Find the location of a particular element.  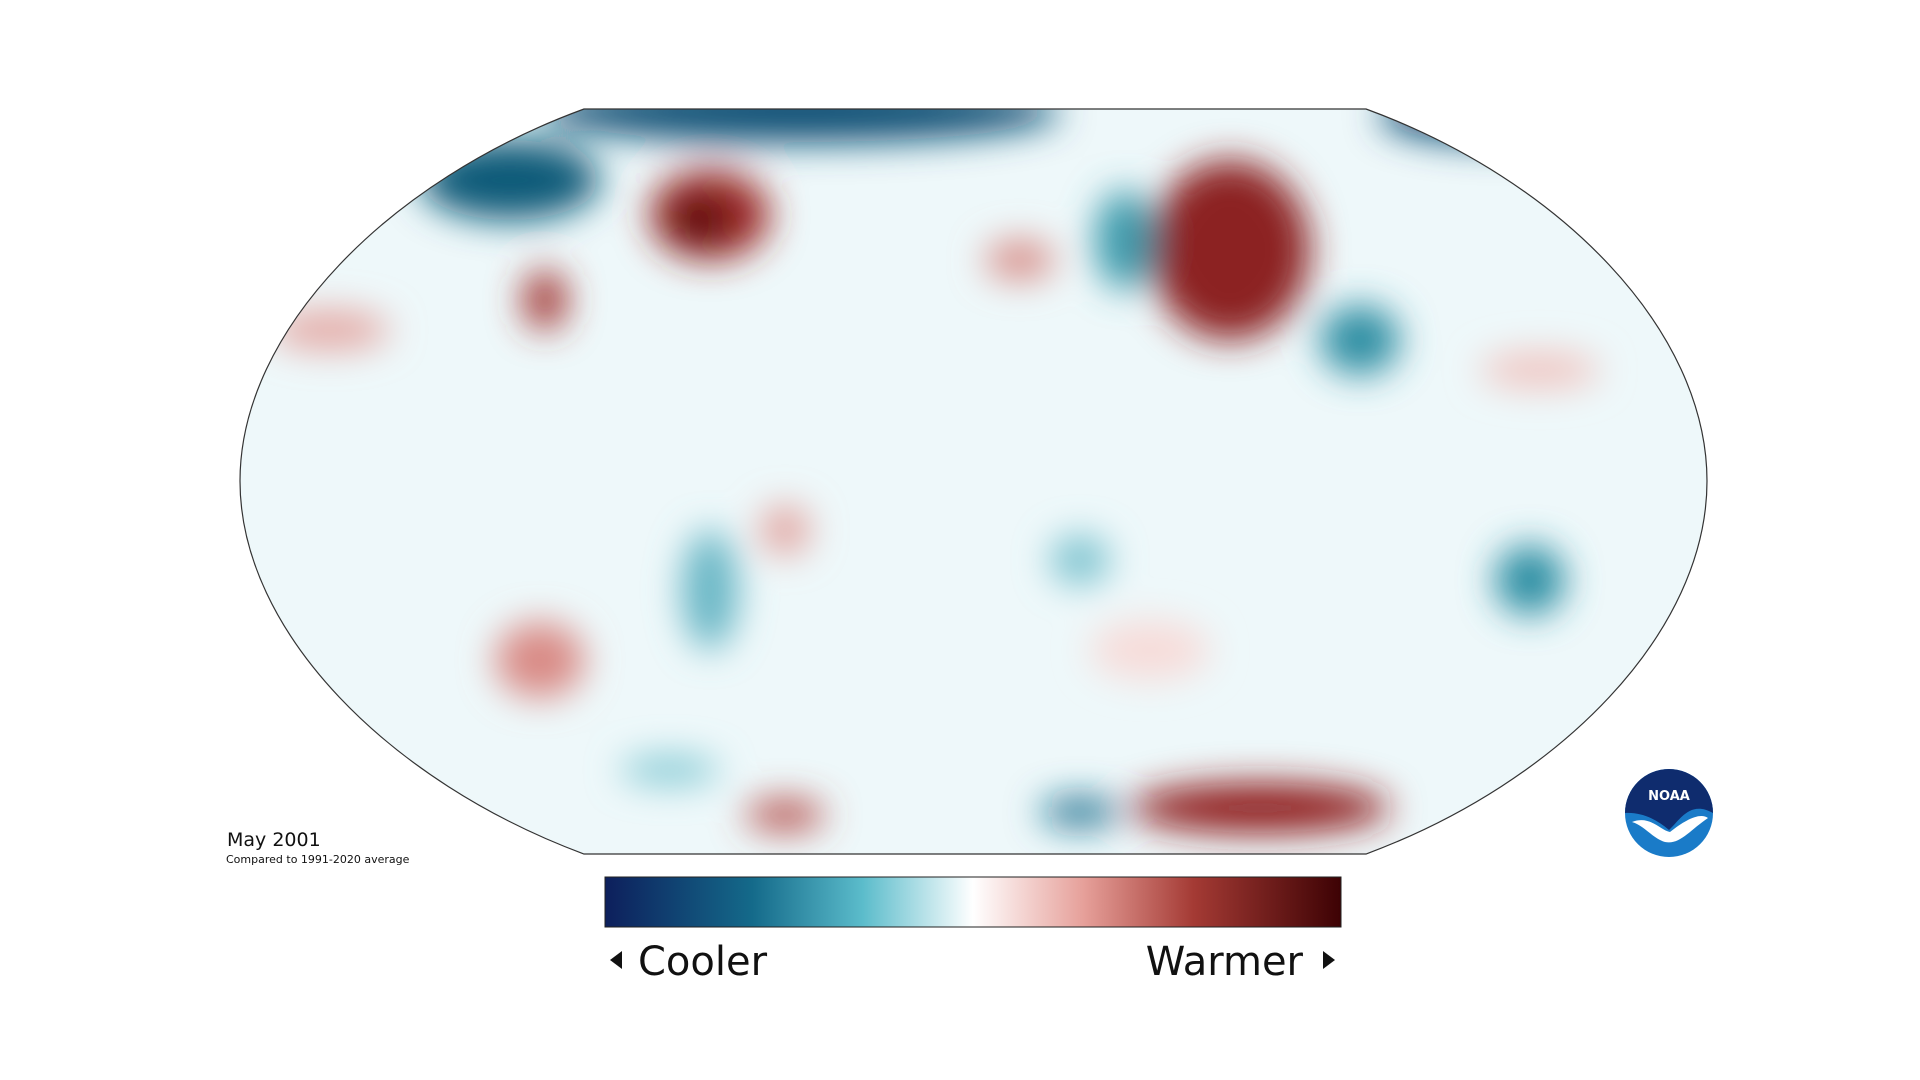

warmer-arrow is located at coordinates (1329, 960).